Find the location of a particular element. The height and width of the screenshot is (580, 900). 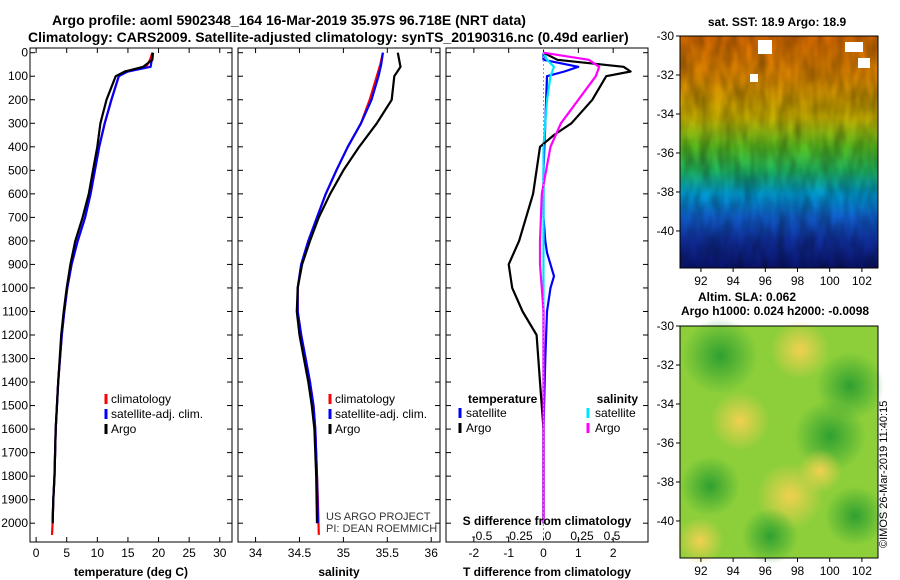

diff-legend-temp-title: temperature is located at coordinates (503, 399).